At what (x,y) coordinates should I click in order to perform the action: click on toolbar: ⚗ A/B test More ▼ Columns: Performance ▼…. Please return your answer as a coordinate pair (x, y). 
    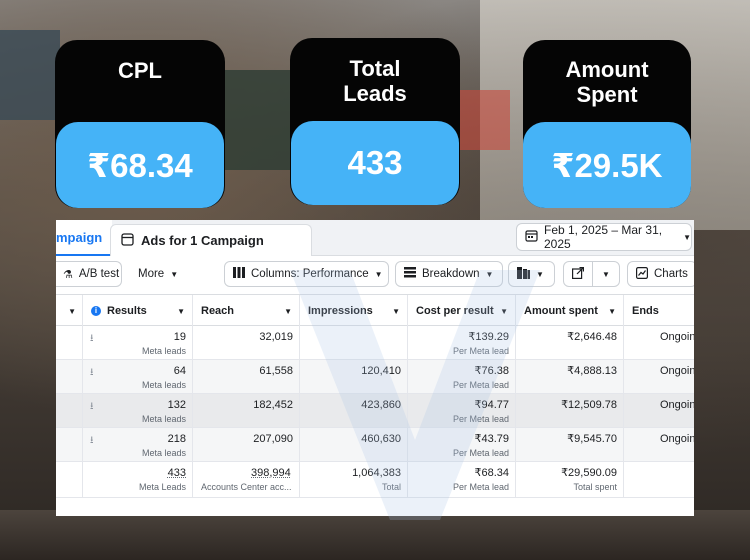
    Looking at the image, I should click on (375, 274).